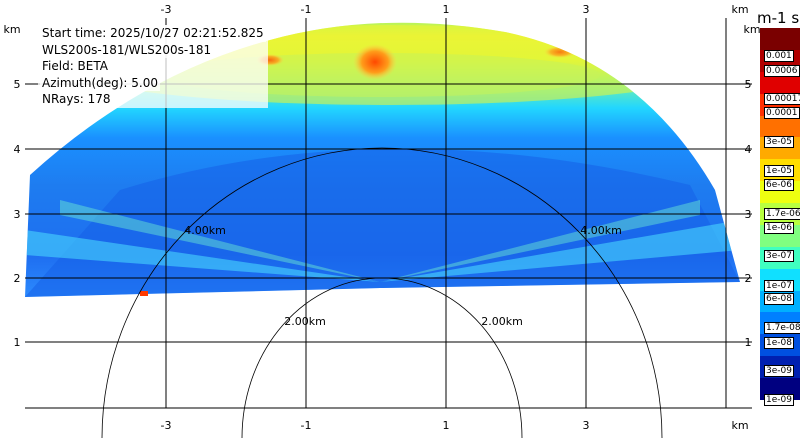 Image resolution: width=800 pixels, height=438 pixels. I want to click on hot-pixel, so click(144, 293).